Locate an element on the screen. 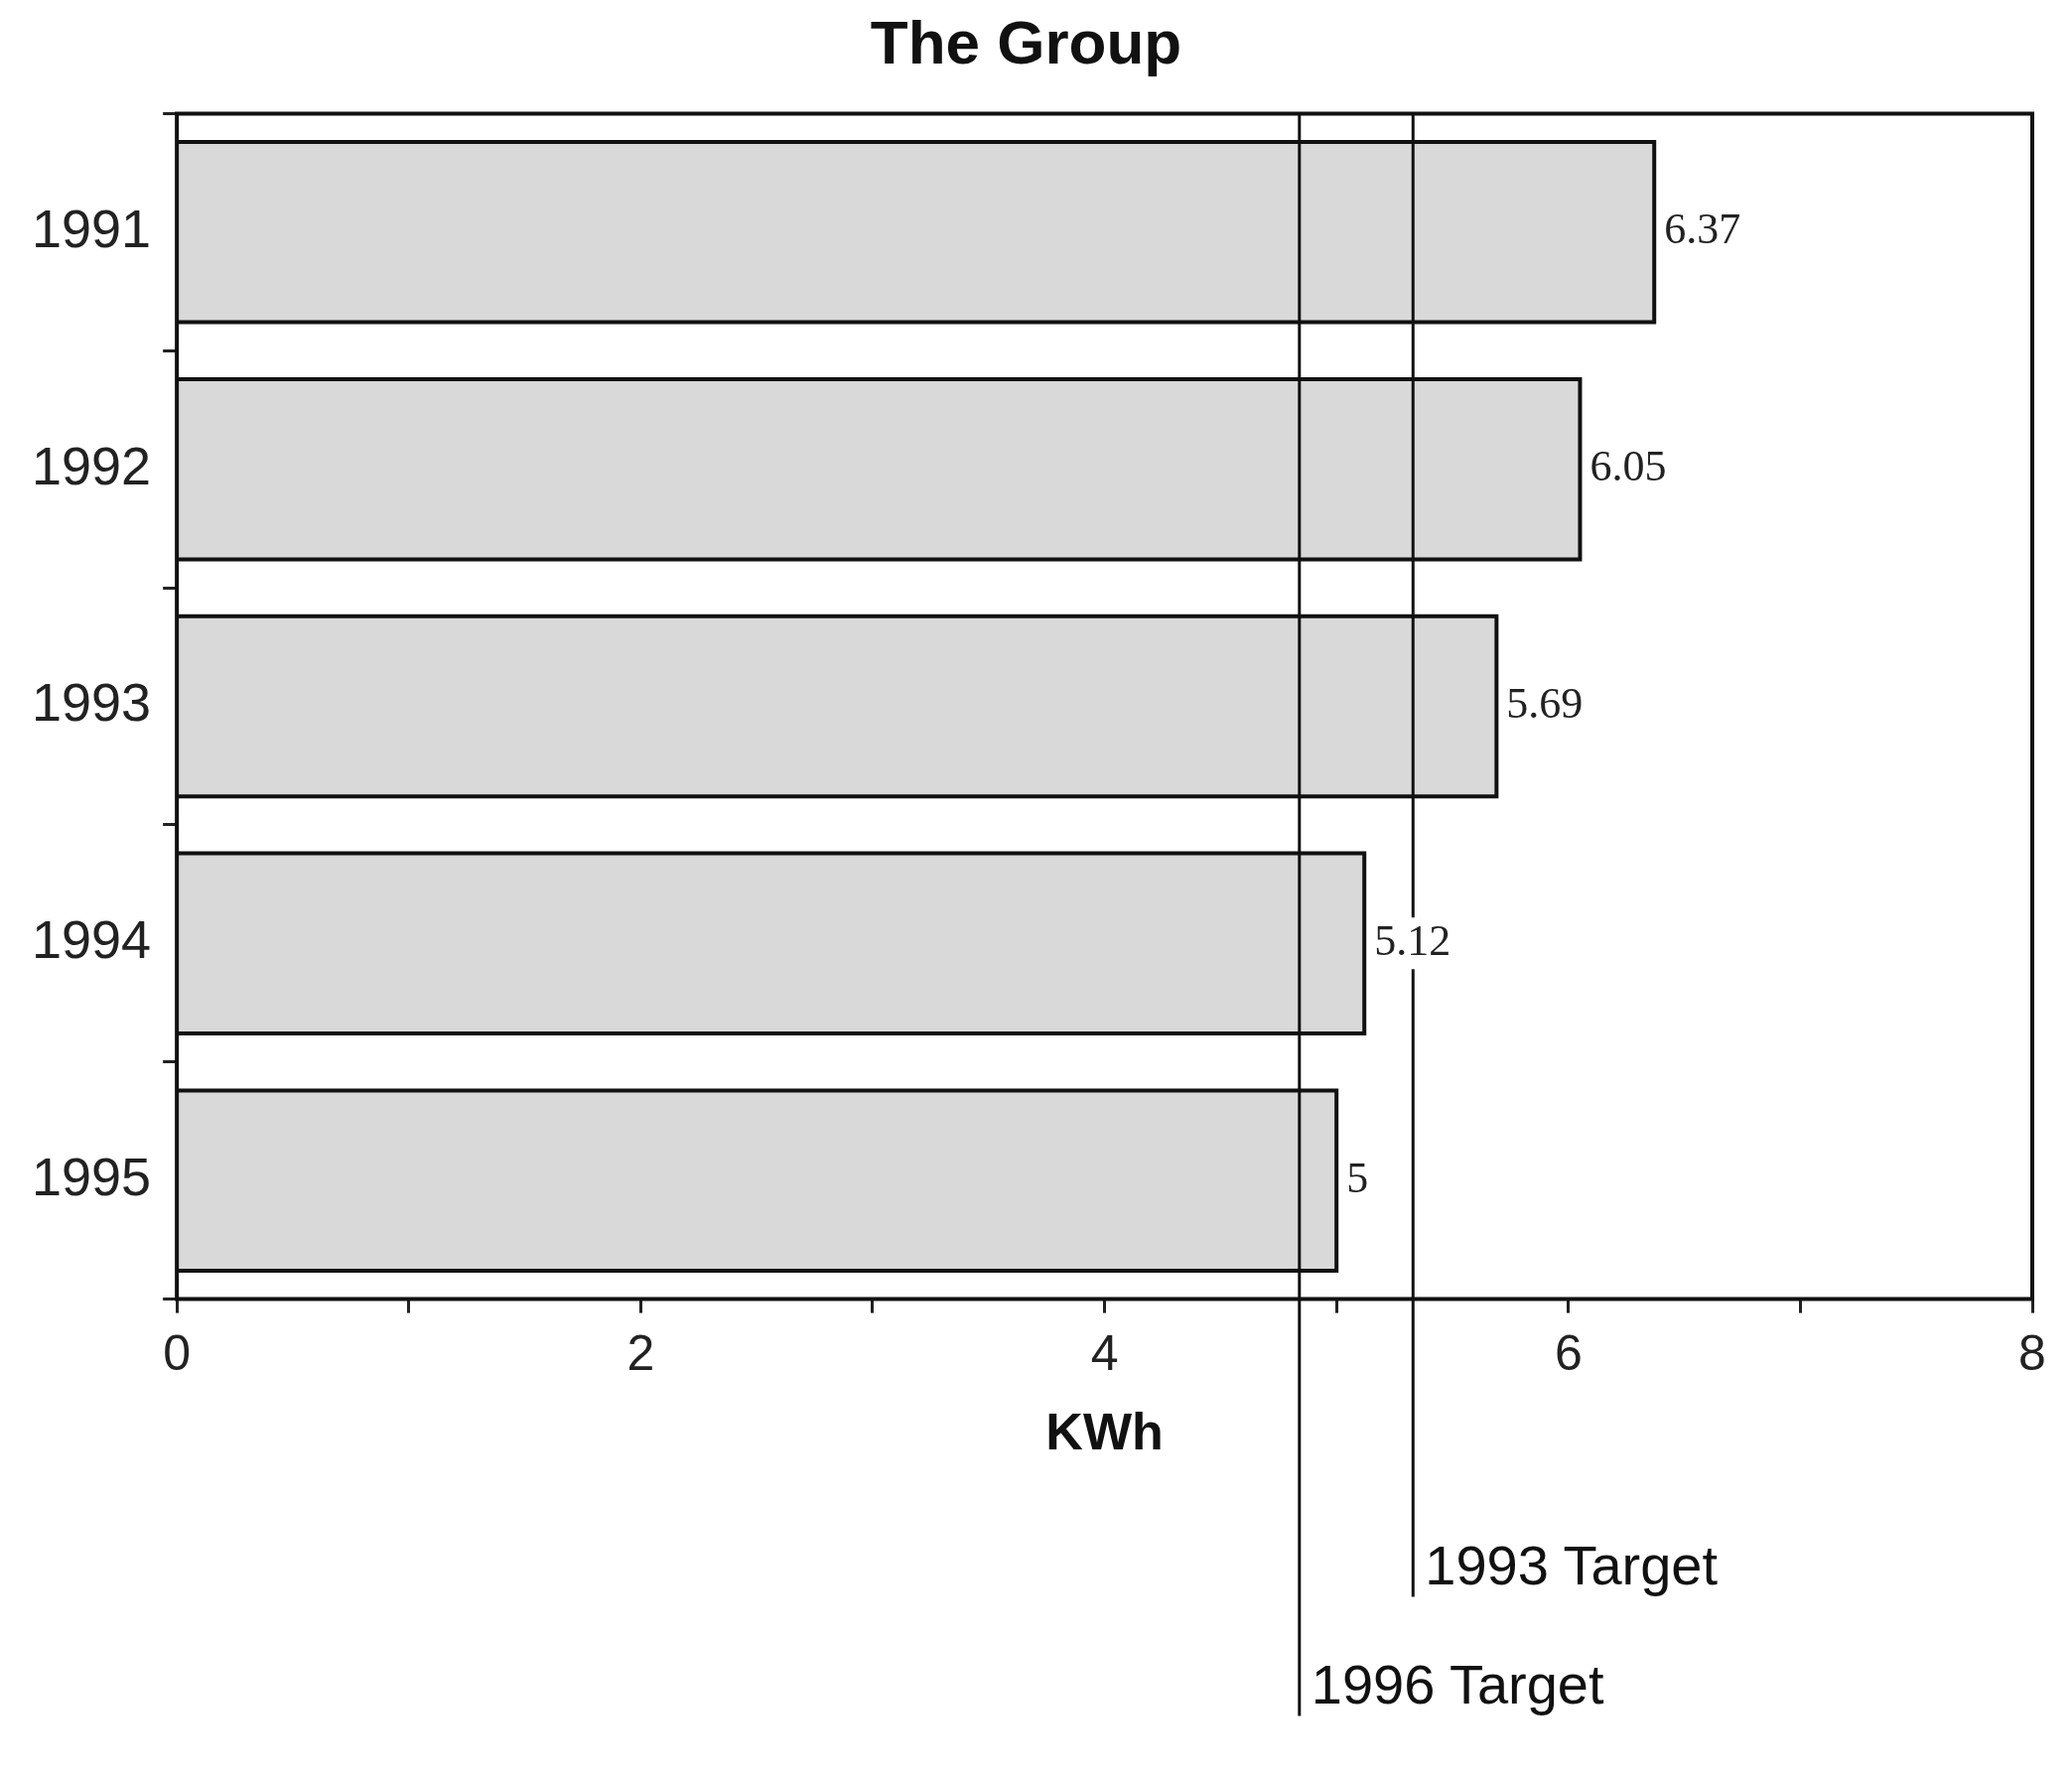  data-label: 5.12 is located at coordinates (1412, 940).